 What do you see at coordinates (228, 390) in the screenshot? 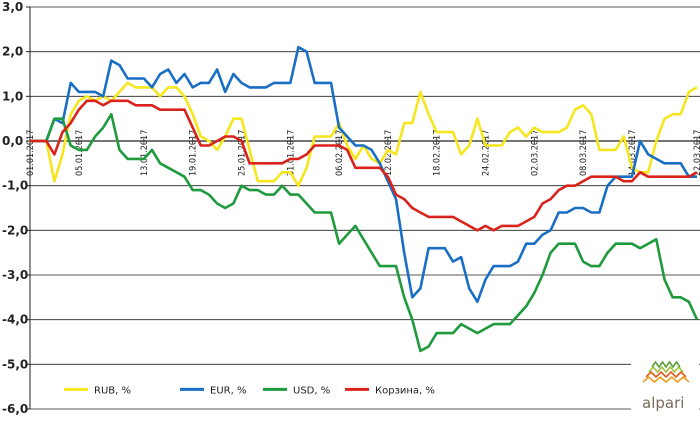
I see `legend-label: EUR, %` at bounding box center [228, 390].